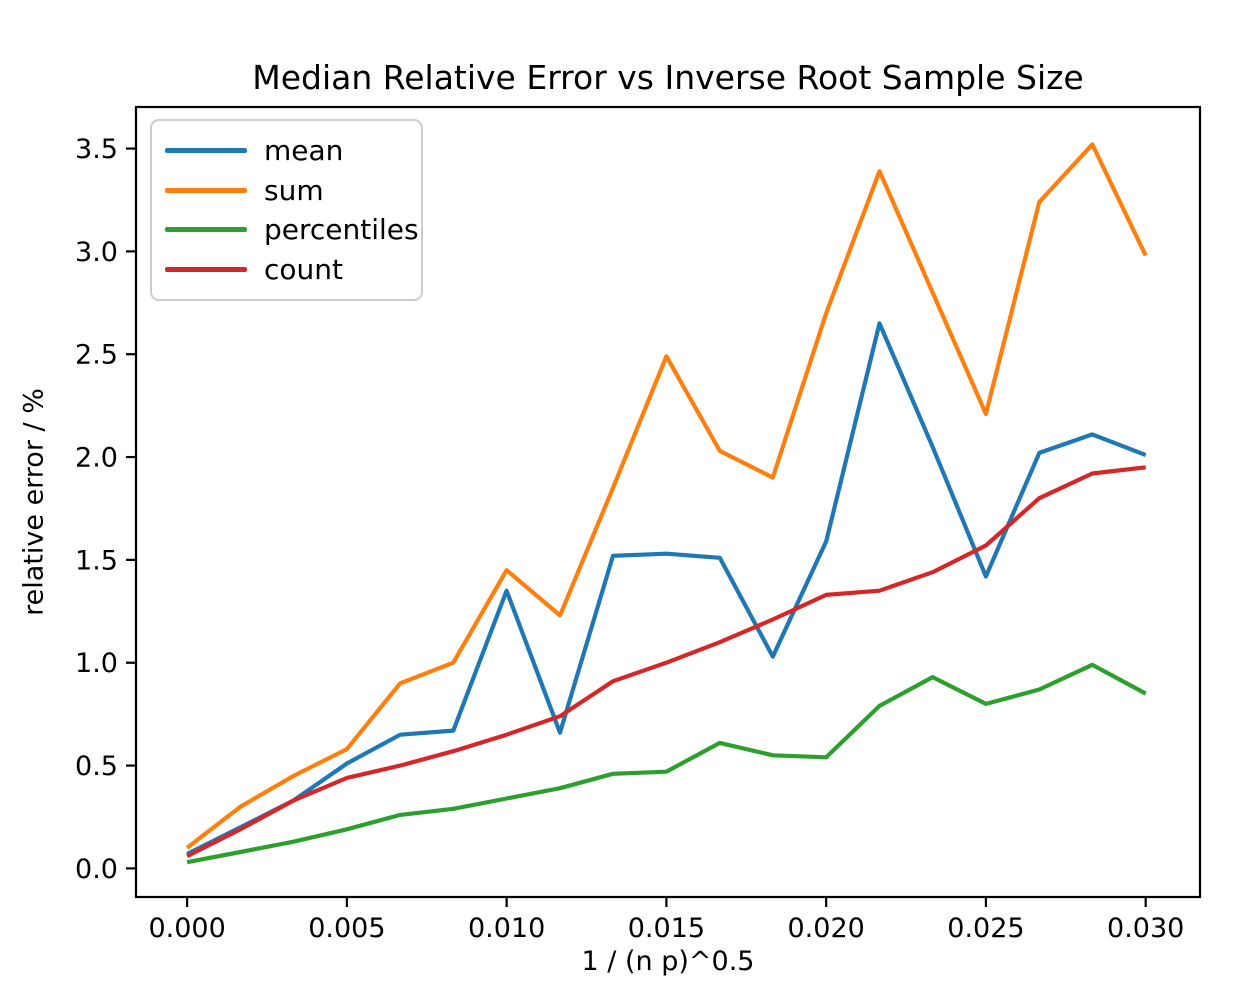  Describe the element at coordinates (186, 928) in the screenshot. I see `x-tick-label: 0.000` at that location.